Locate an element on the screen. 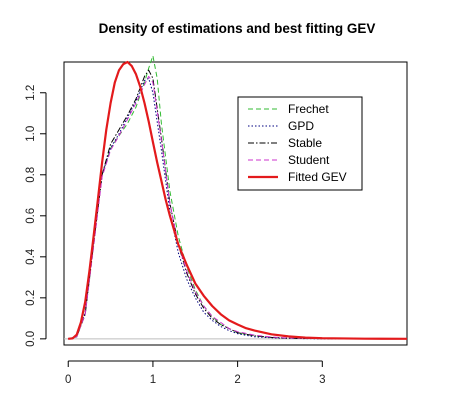 The image size is (457, 407). legend-label-frechet: Frechet is located at coordinates (308, 109).